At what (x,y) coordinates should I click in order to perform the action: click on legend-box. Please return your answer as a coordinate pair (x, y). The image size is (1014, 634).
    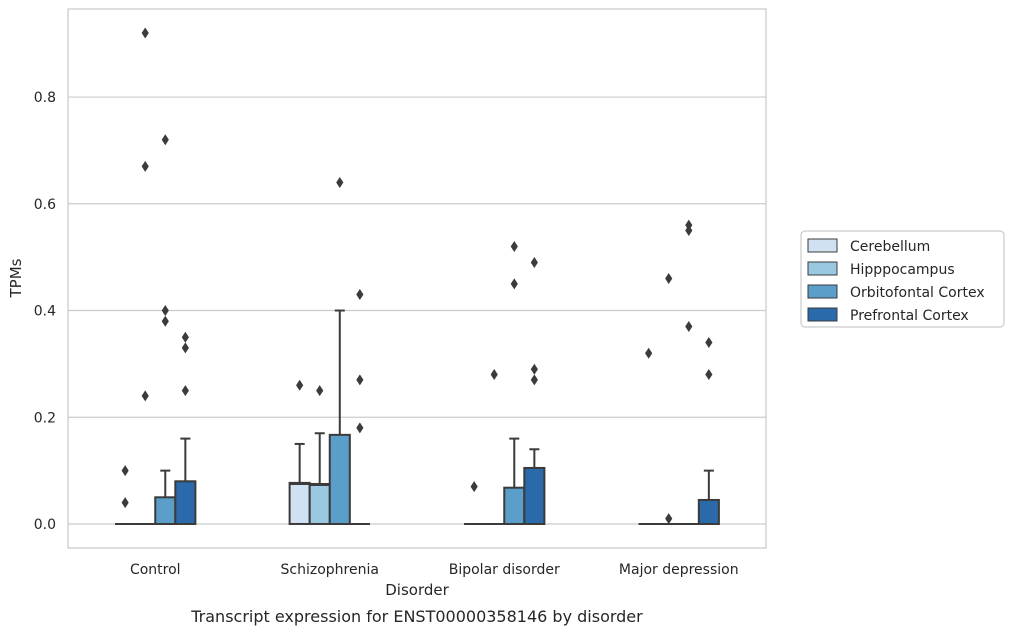
    Looking at the image, I should click on (902, 279).